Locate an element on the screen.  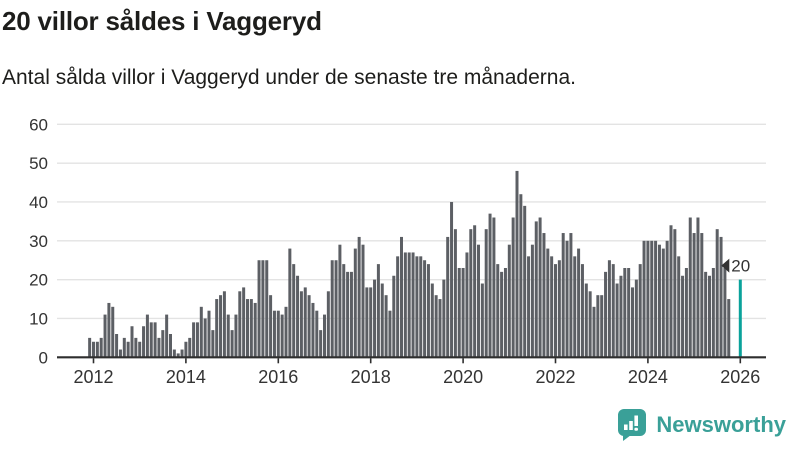
x-axis-tick-label: 2012 is located at coordinates (93, 377).